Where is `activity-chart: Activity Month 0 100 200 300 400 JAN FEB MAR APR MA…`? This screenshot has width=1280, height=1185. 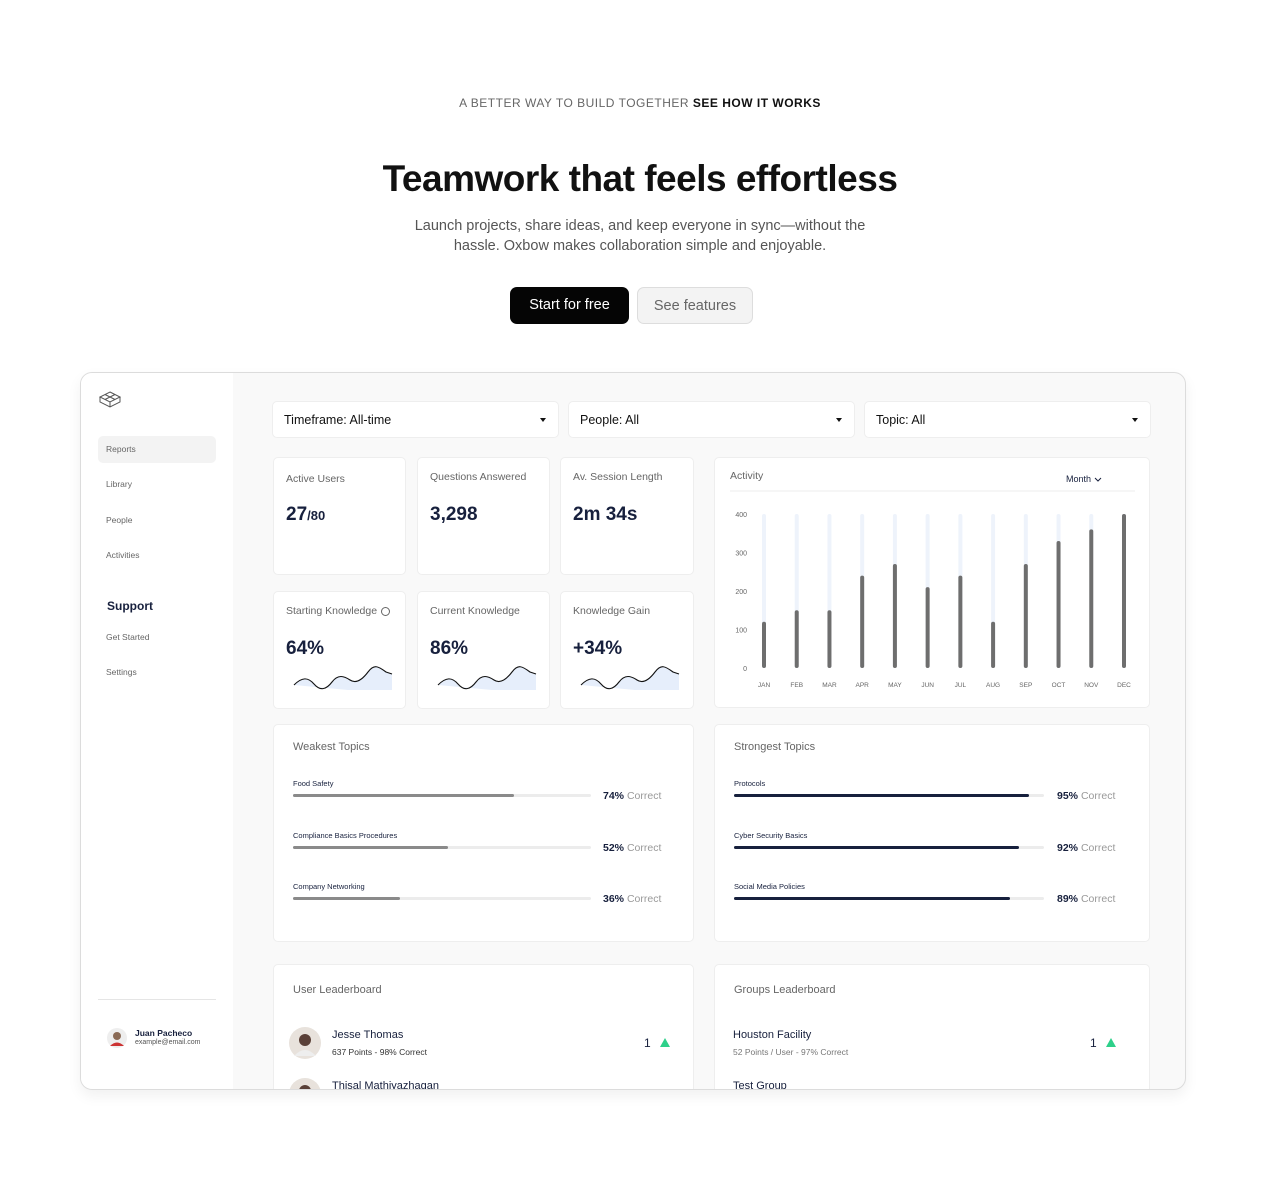 activity-chart: Activity Month 0 100 200 300 400 JAN FEB MAR APR MA… is located at coordinates (932, 579).